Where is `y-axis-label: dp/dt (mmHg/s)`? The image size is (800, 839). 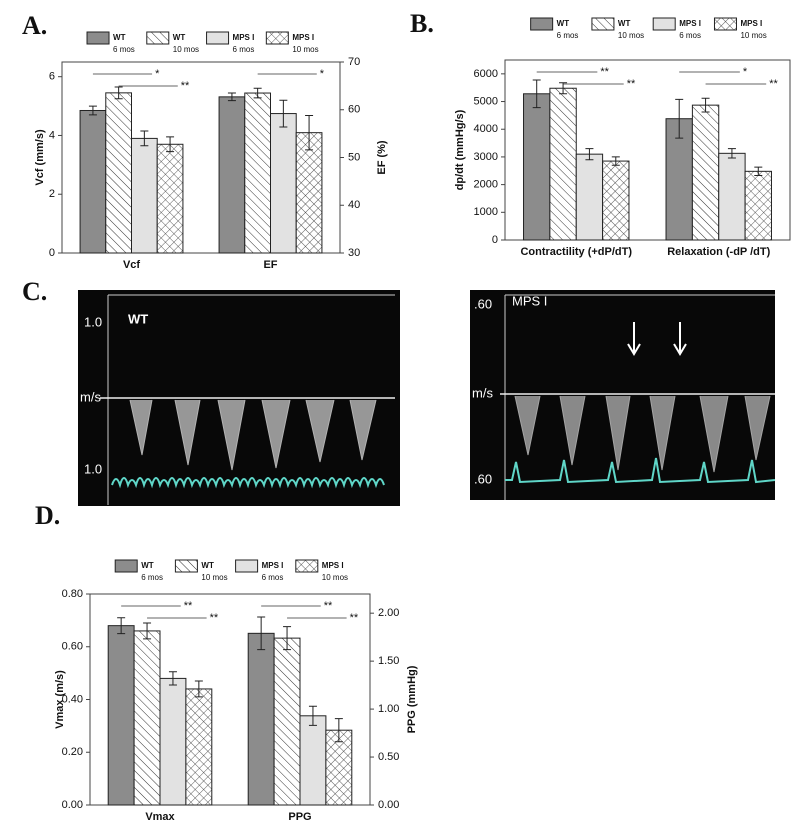 y-axis-label: dp/dt (mmHg/s) is located at coordinates (460, 149).